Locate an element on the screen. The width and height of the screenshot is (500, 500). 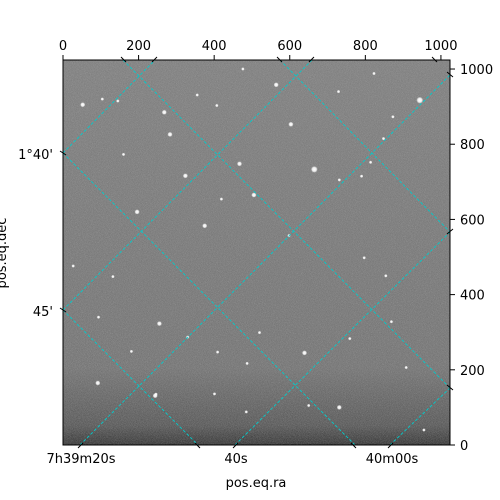
ra-tick-labels: 7h39m20s 40s 40m00s is located at coordinates (232, 459).